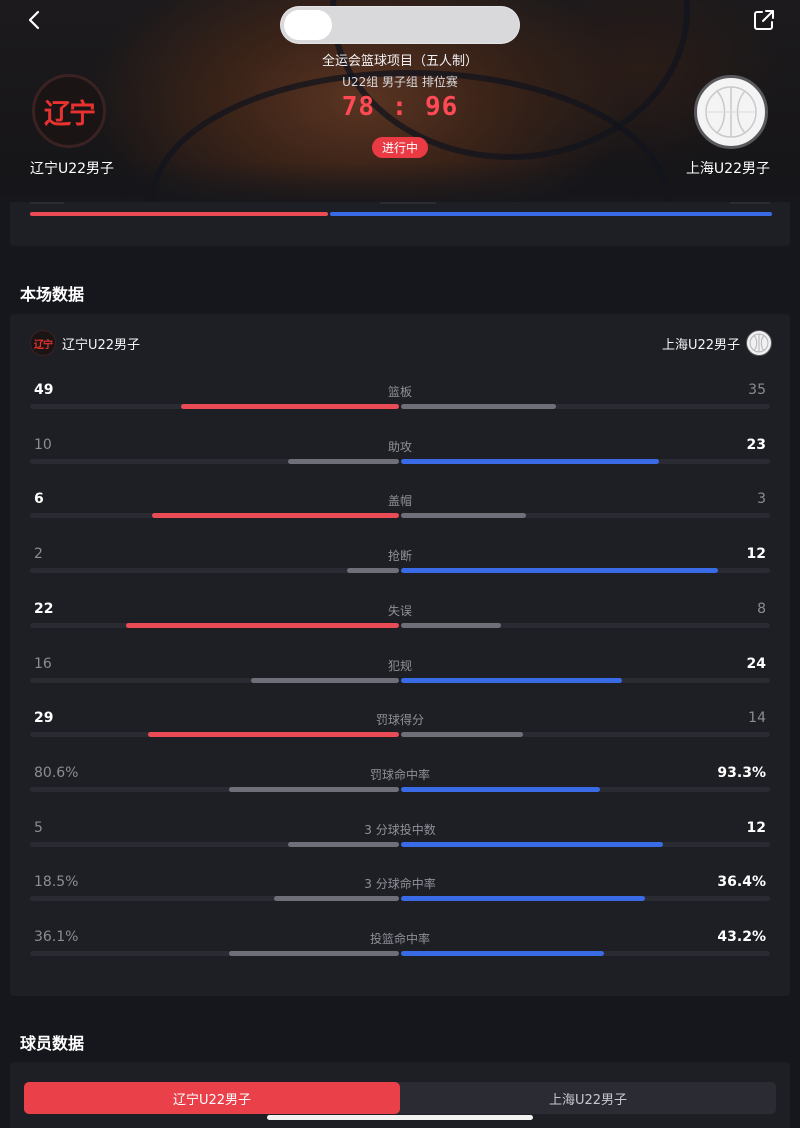 Image resolution: width=800 pixels, height=1128 pixels. I want to click on back-button, so click(34, 20).